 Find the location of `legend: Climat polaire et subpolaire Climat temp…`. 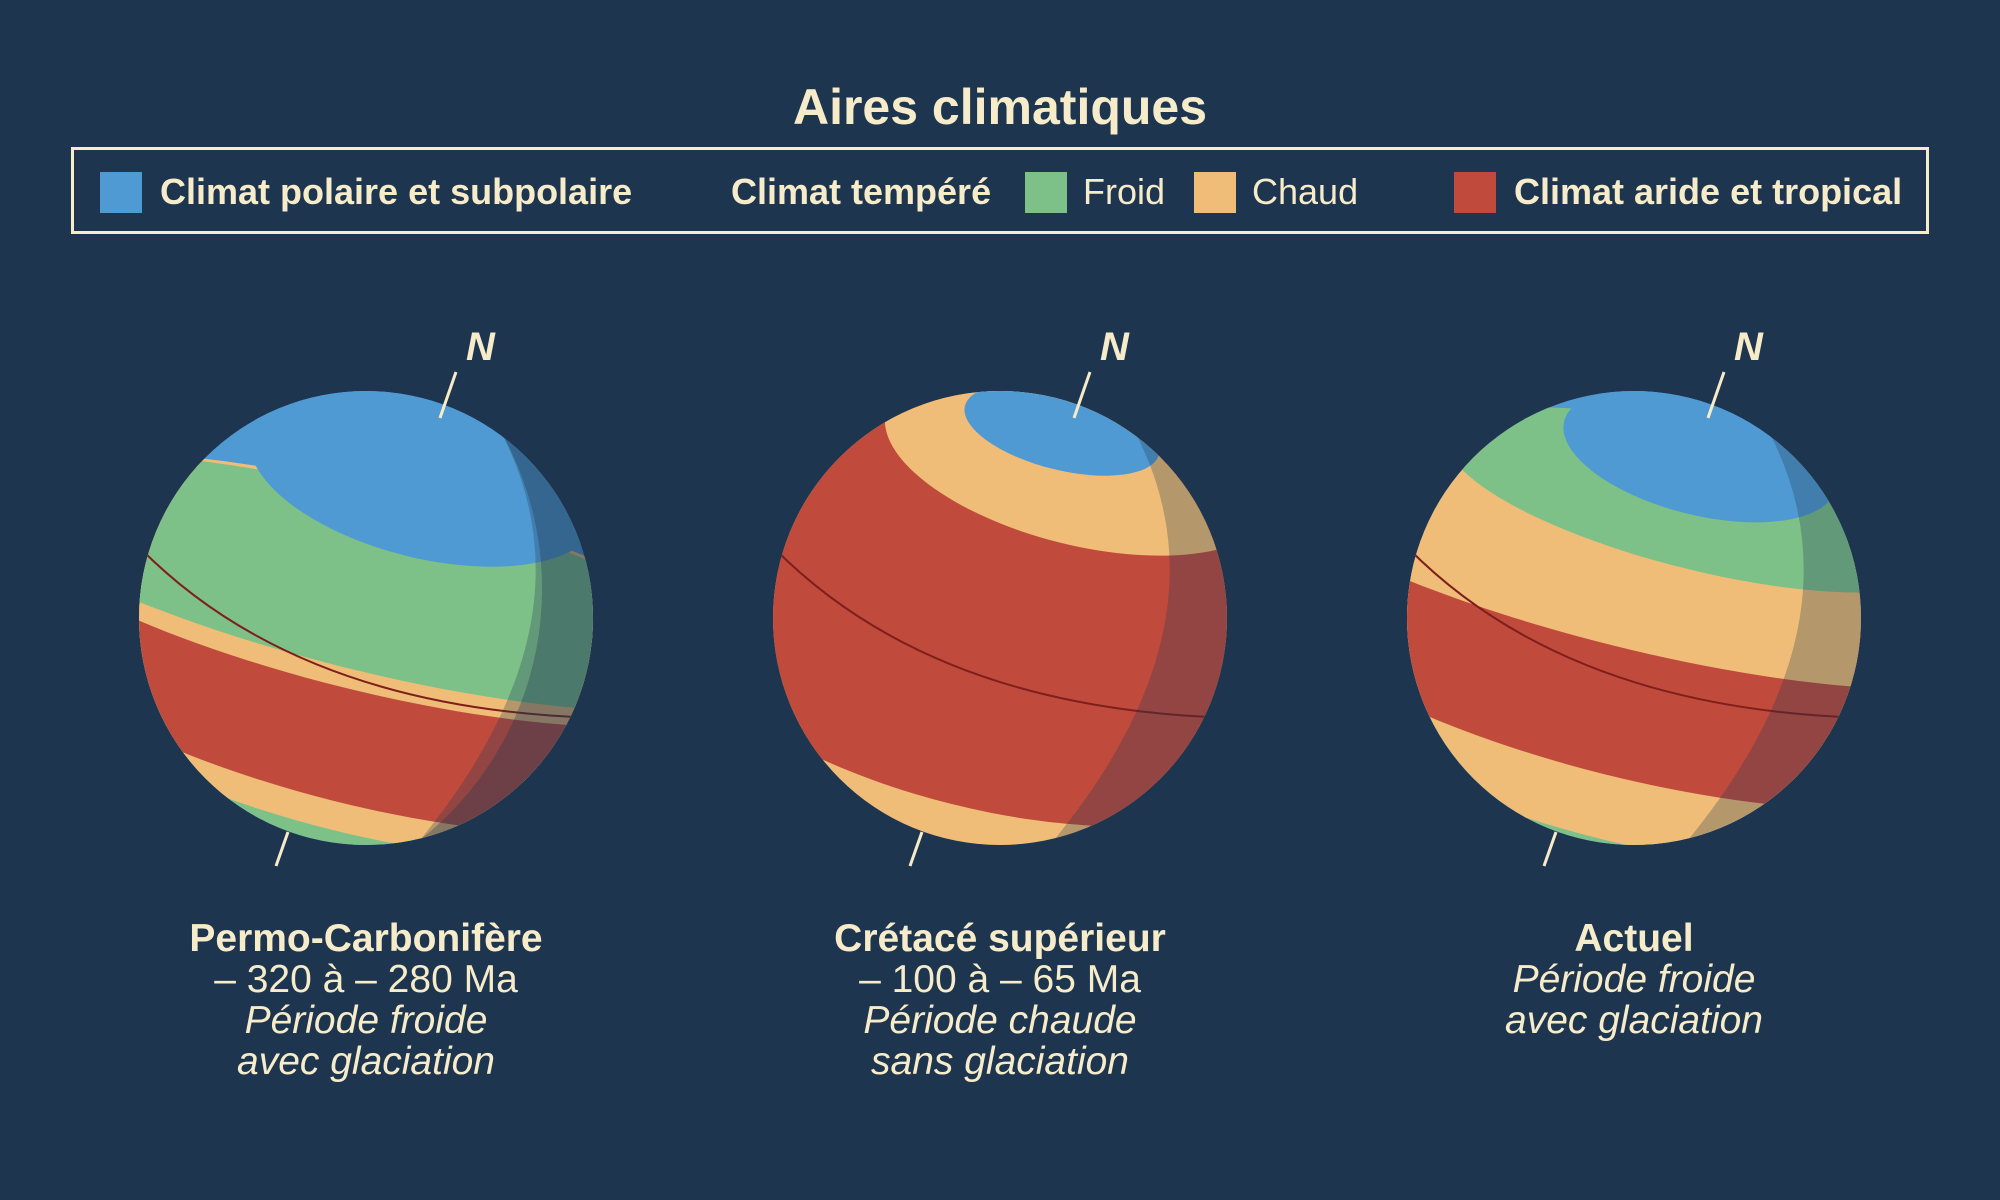

legend: Climat polaire et subpolaire Climat temp… is located at coordinates (1000, 190).